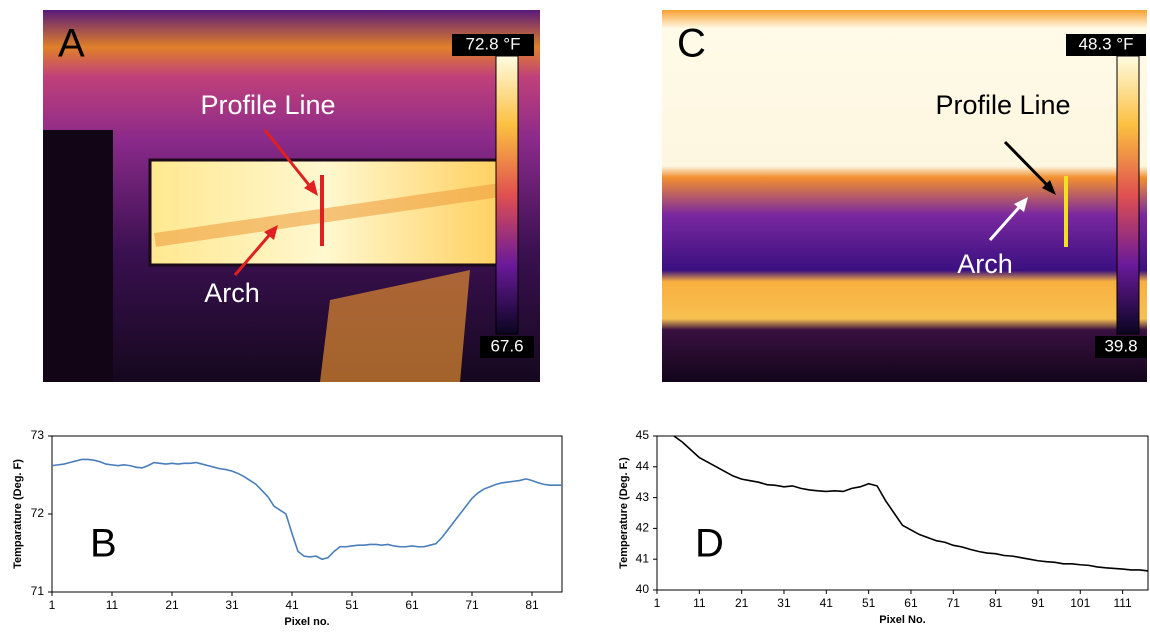  I want to click on y-tick-label: 72, so click(38, 513).